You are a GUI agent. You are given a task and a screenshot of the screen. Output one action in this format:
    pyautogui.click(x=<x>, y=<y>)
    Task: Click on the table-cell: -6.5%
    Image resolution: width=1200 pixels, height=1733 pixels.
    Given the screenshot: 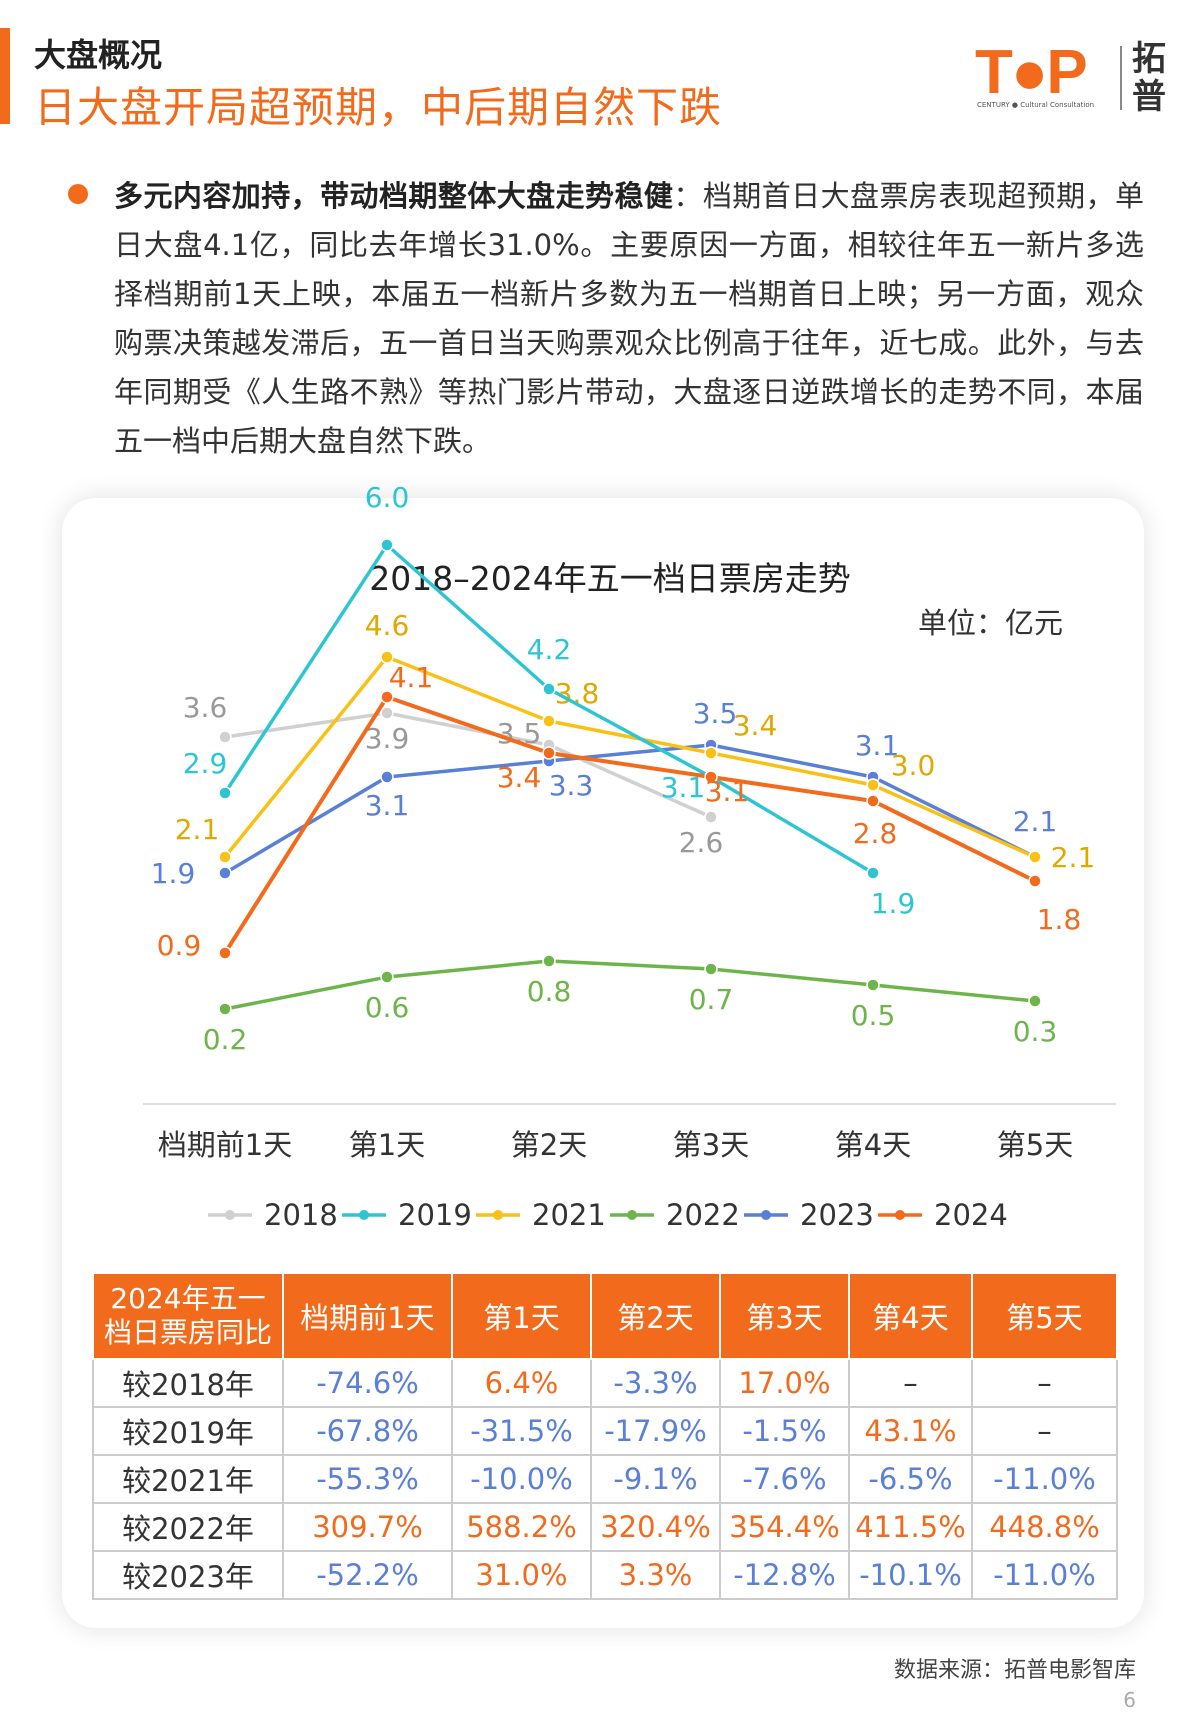 What is the action you would take?
    pyautogui.click(x=910, y=1479)
    